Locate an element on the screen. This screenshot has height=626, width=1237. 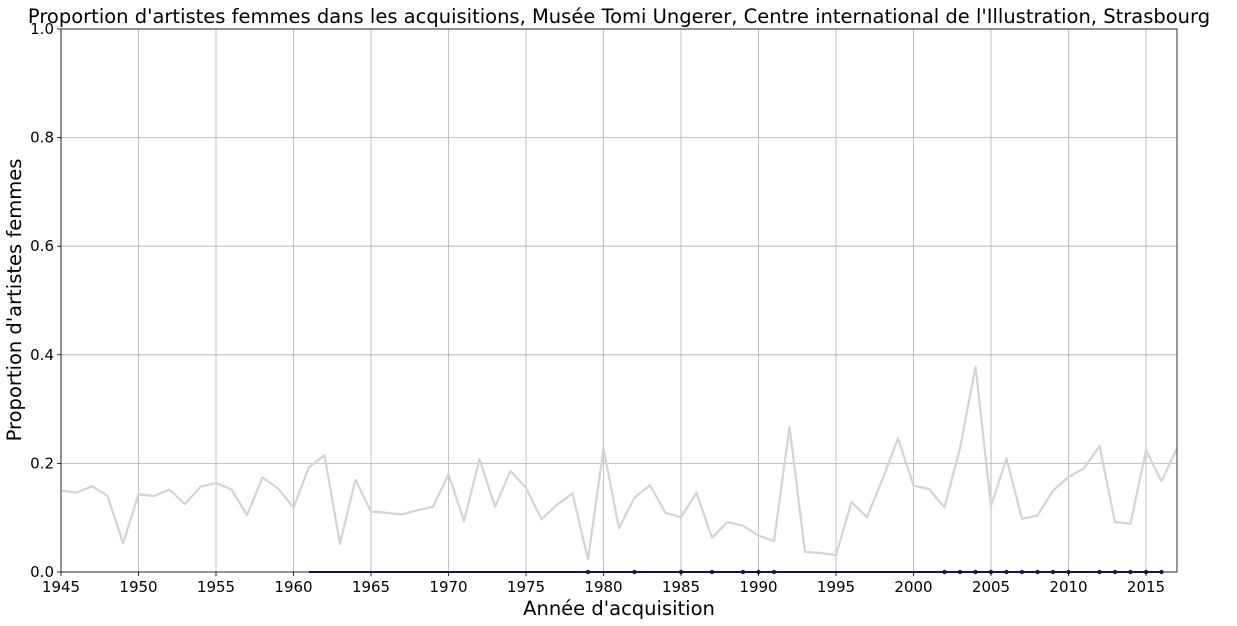
y-tick-label: 0.2 is located at coordinates (42, 463).